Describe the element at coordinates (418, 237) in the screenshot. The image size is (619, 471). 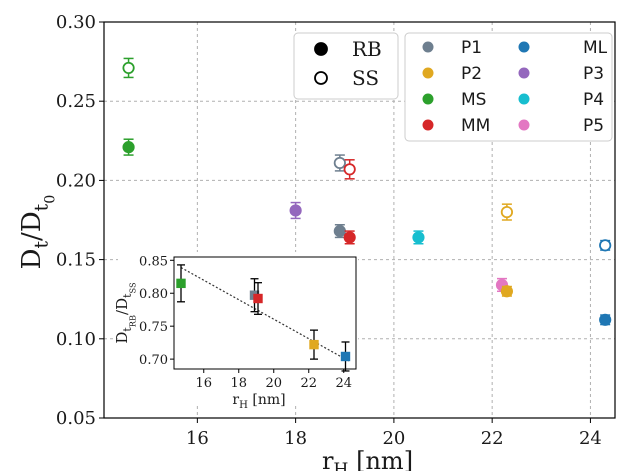
I see `data-point-p4-rb` at that location.